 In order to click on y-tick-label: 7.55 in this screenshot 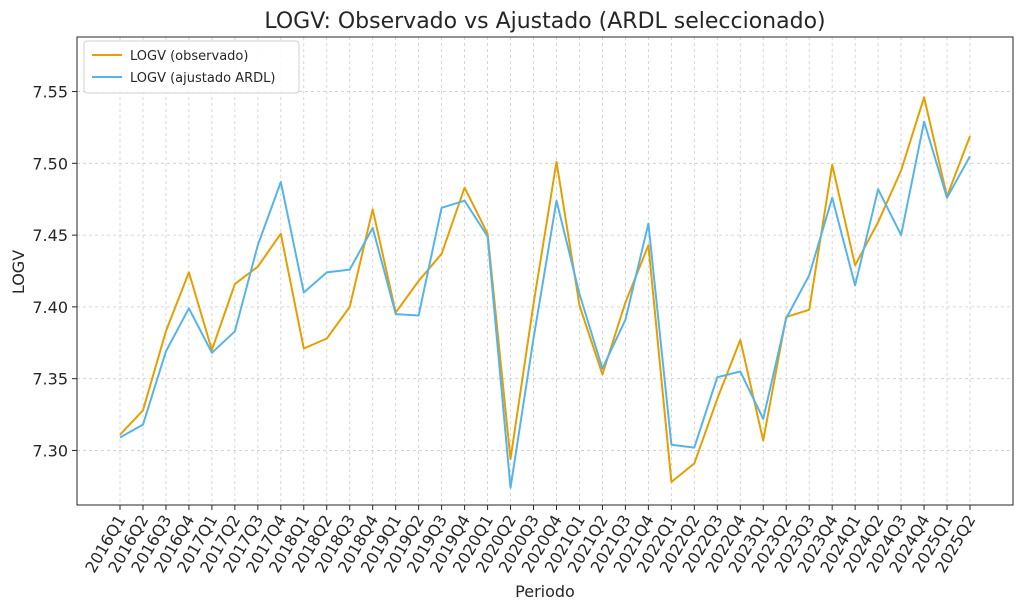, I will do `click(50, 92)`.